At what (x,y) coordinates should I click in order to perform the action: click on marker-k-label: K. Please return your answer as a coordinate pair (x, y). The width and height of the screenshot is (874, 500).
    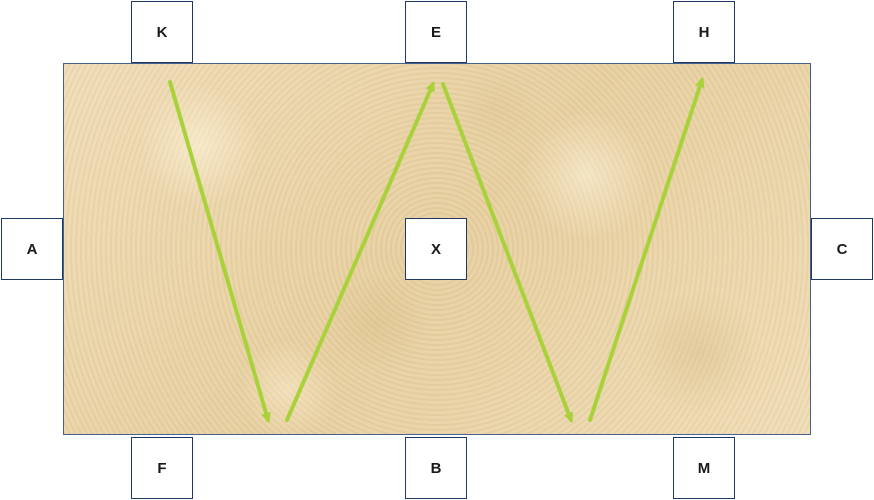
    Looking at the image, I should click on (162, 32).